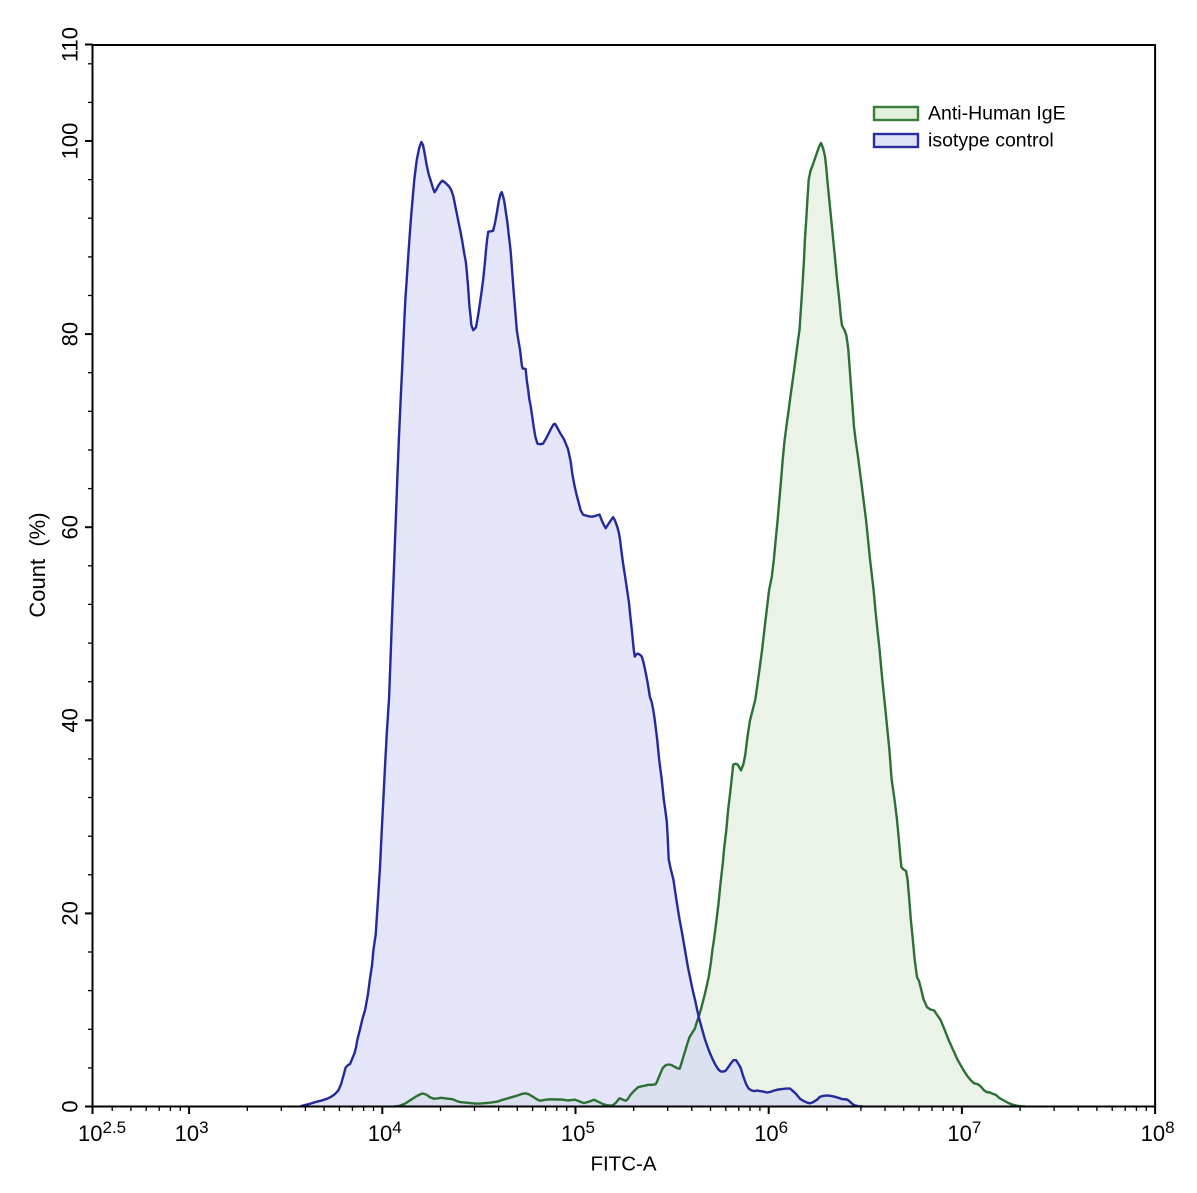 The width and height of the screenshot is (1197, 1193). I want to click on svg-text: 60, so click(70, 527).